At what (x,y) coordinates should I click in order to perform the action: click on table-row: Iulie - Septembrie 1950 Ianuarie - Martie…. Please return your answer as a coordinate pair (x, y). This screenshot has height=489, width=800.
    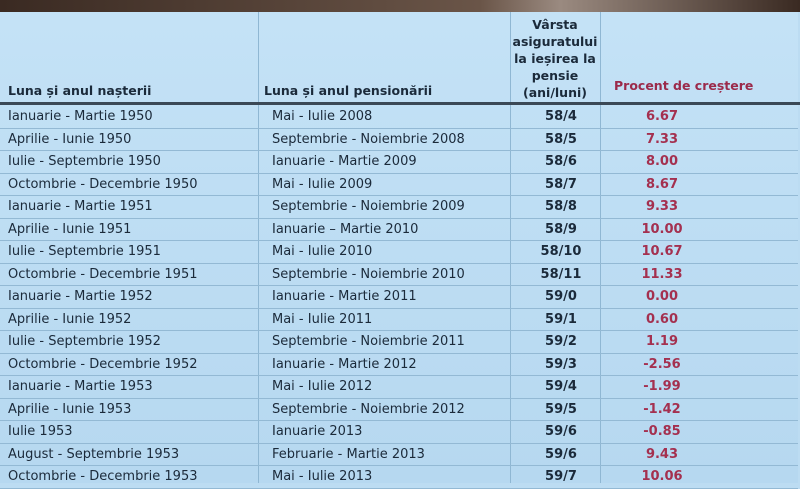
    Looking at the image, I should click on (399, 162).